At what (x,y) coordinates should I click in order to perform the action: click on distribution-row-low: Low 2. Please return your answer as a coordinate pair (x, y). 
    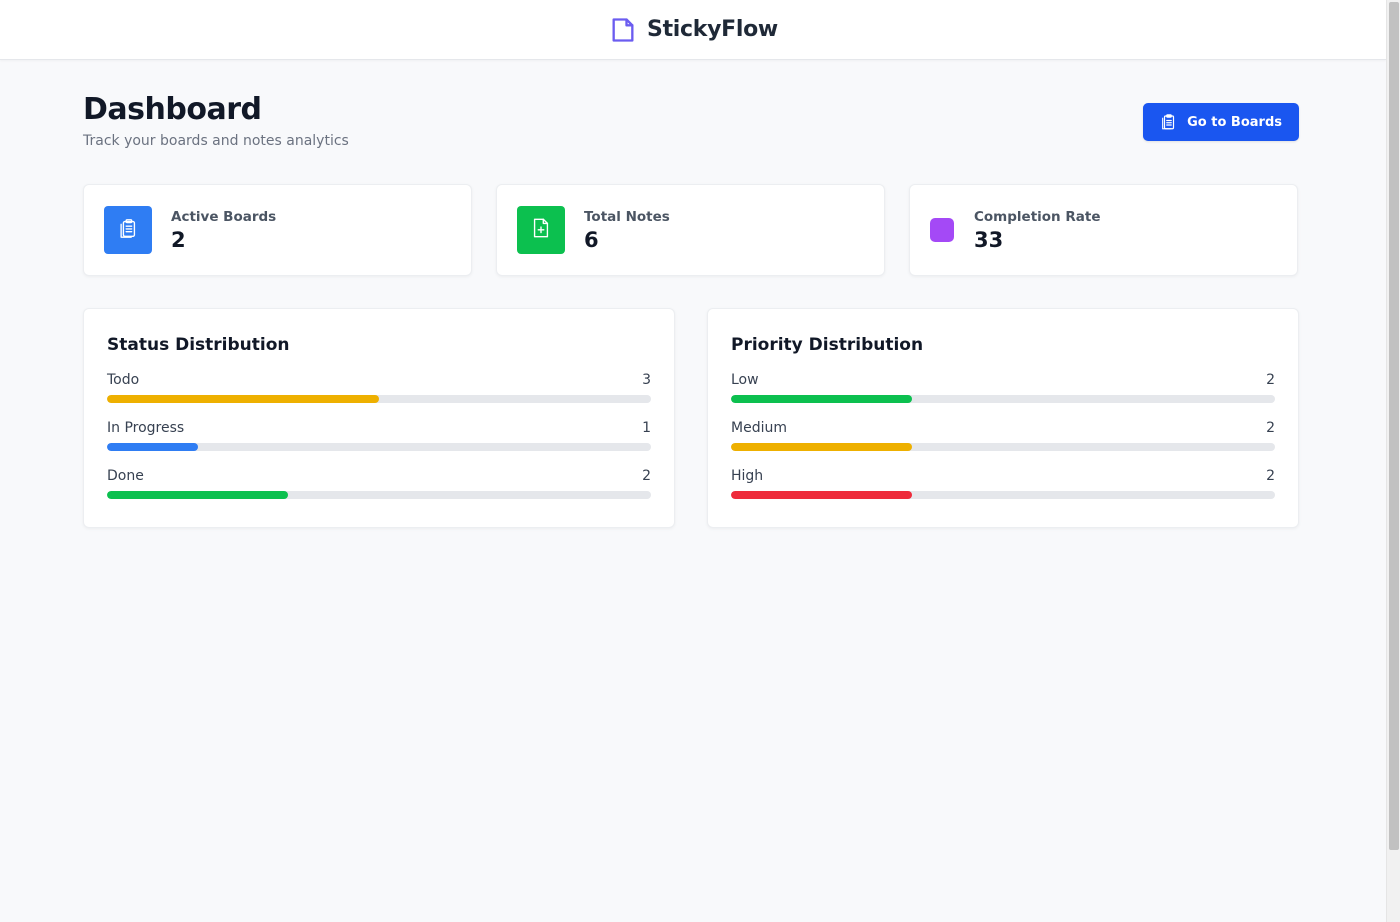
    Looking at the image, I should click on (1003, 396).